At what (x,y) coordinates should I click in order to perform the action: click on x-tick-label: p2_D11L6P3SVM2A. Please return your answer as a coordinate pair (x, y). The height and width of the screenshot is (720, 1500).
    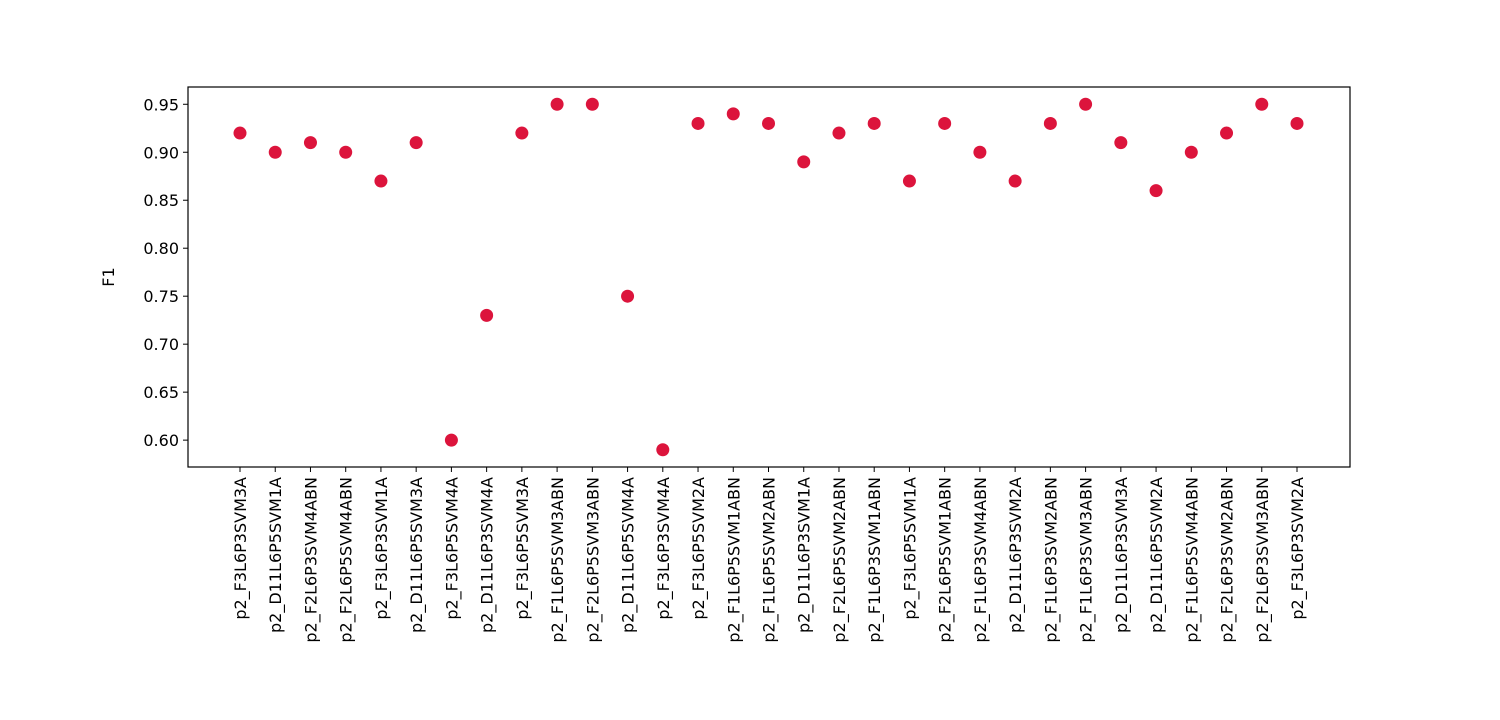
    Looking at the image, I should click on (1016, 555).